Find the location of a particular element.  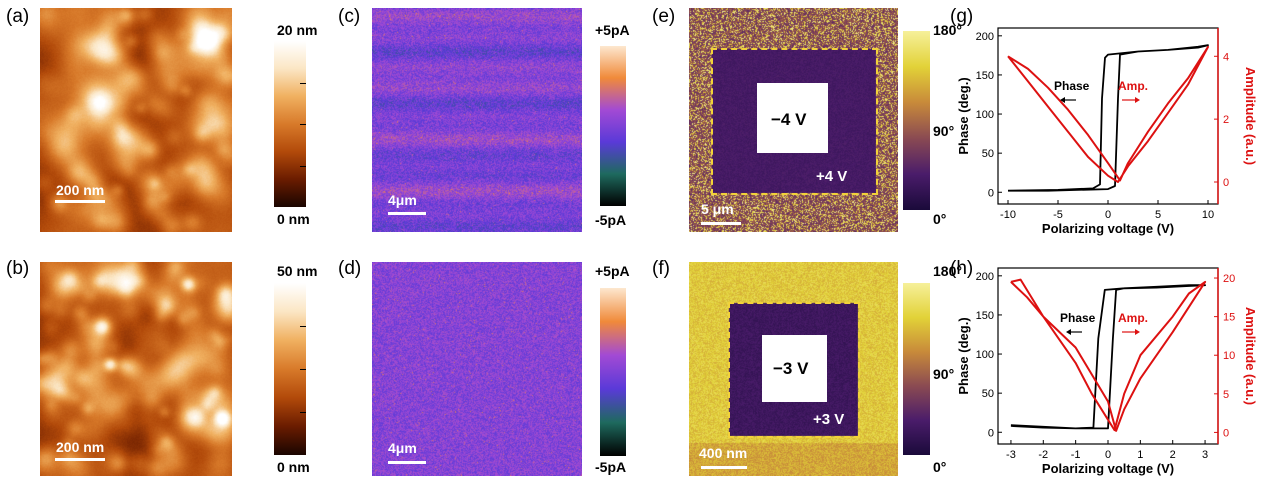

inner-voltage-label-f: −3 V is located at coordinates (791, 368).